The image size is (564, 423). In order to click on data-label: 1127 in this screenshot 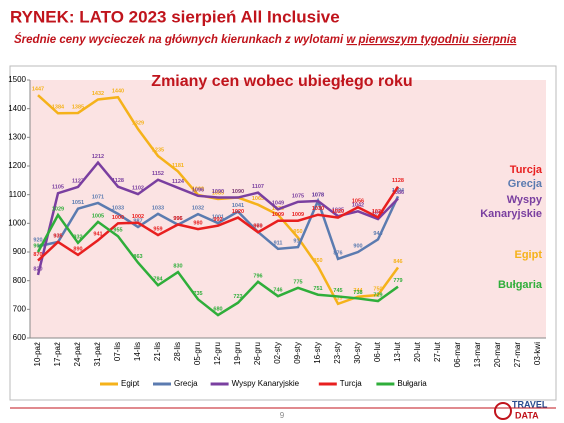, I will do `click(78, 181)`.